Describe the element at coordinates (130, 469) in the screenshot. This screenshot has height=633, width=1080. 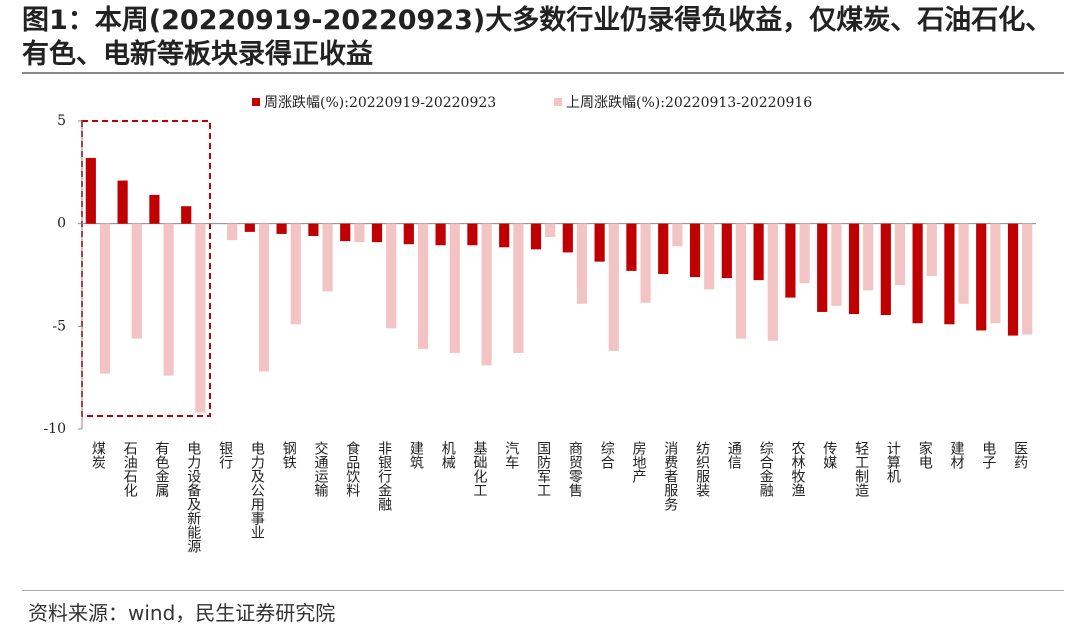
I see `x-tick-label: 石油石化` at that location.